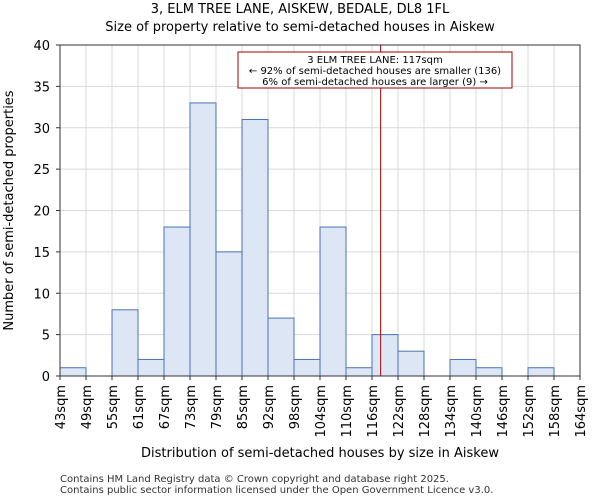 This screenshot has height=500, width=600. Describe the element at coordinates (307, 367) in the screenshot. I see `bar-98sqm` at that location.